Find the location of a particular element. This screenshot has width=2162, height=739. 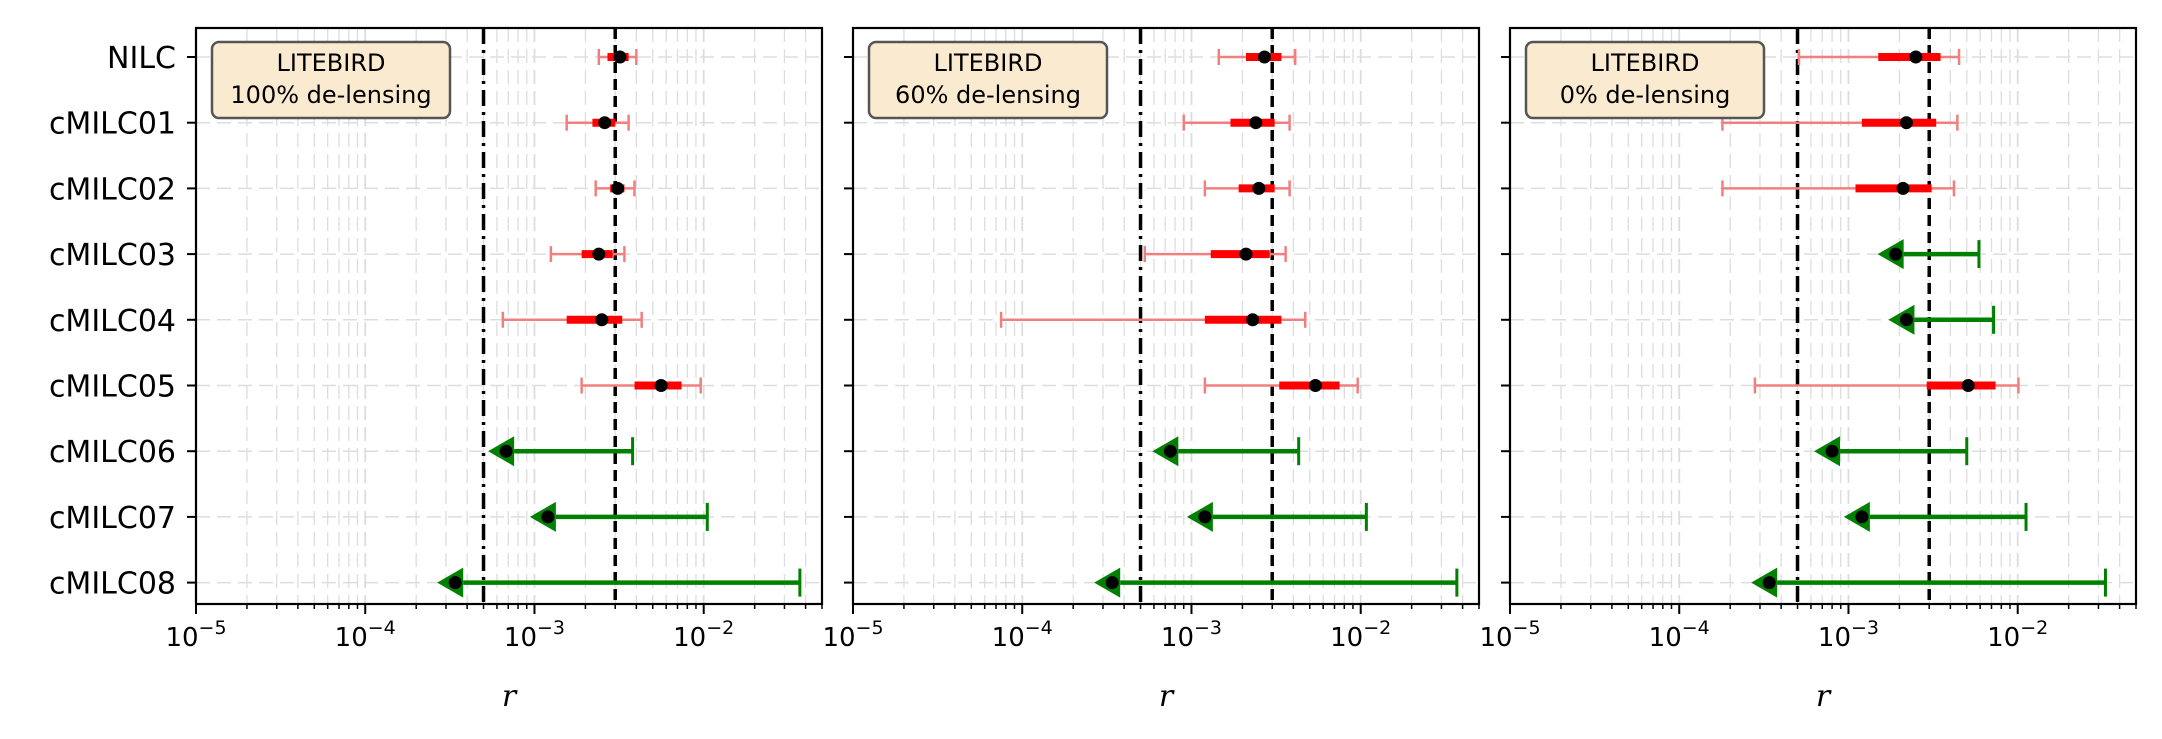

category-label: cMILC01 is located at coordinates (112, 124).